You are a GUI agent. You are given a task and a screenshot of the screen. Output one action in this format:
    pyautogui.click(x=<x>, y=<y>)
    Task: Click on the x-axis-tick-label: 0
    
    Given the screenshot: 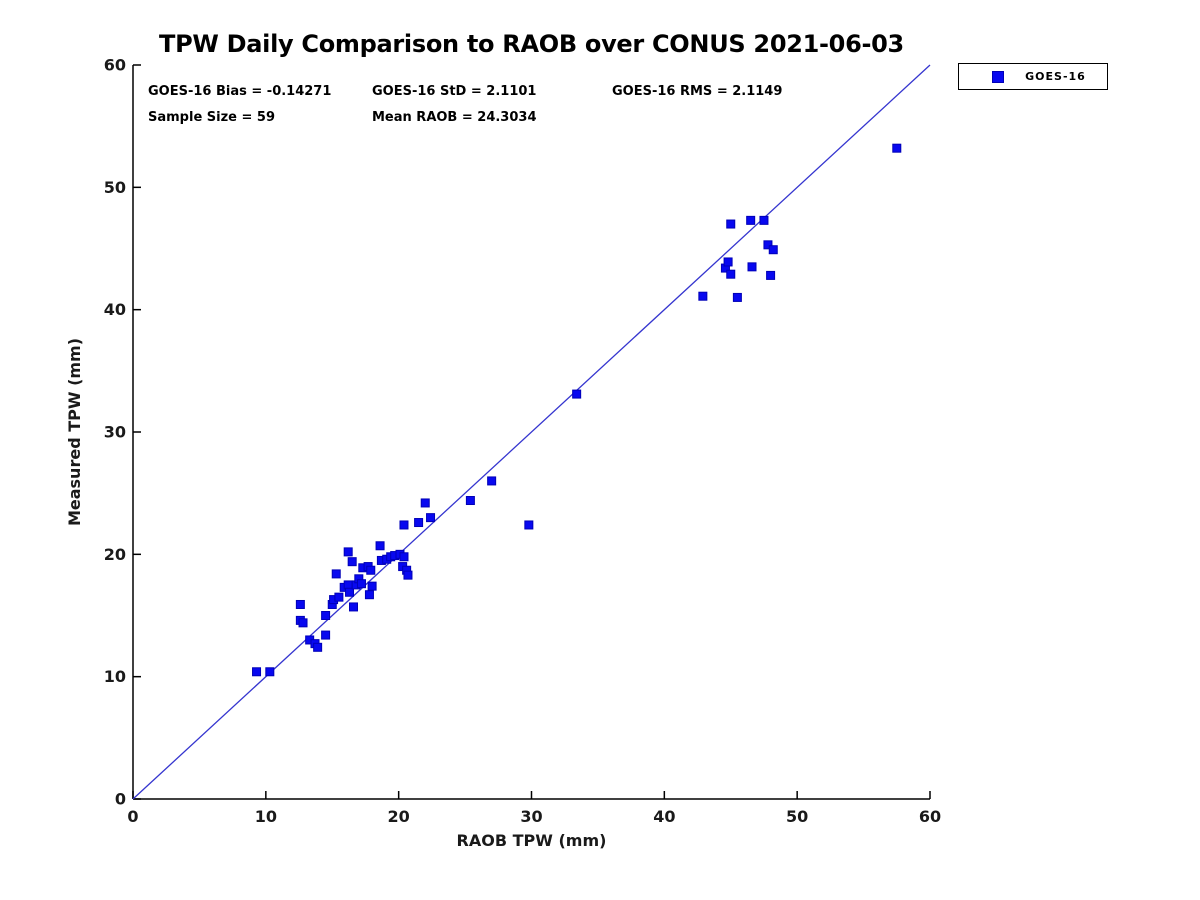 What is the action you would take?
    pyautogui.click(x=132, y=816)
    